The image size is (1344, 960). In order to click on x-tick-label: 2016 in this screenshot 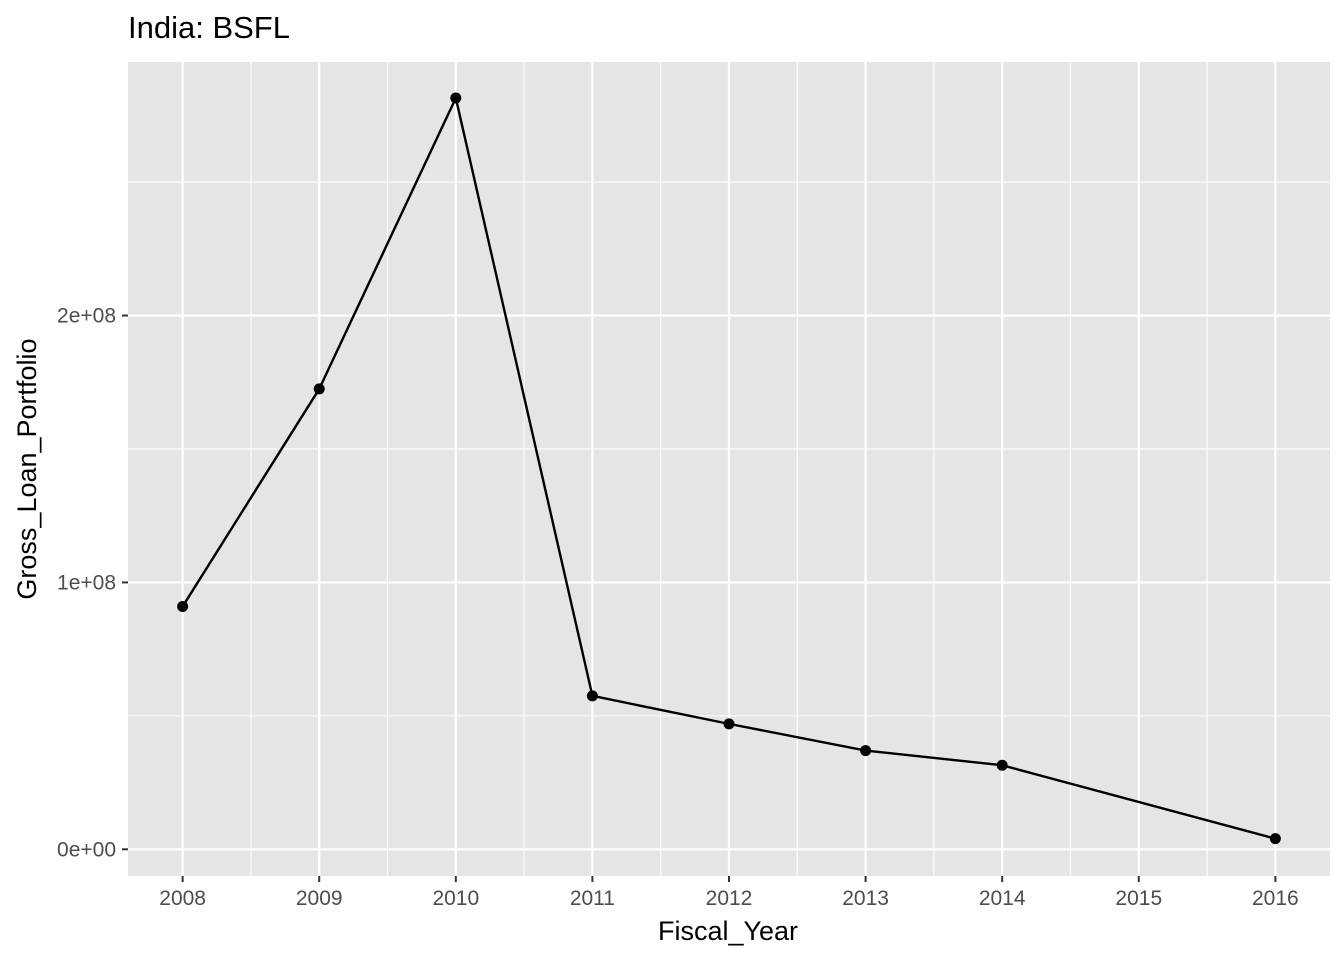, I will do `click(1275, 898)`.